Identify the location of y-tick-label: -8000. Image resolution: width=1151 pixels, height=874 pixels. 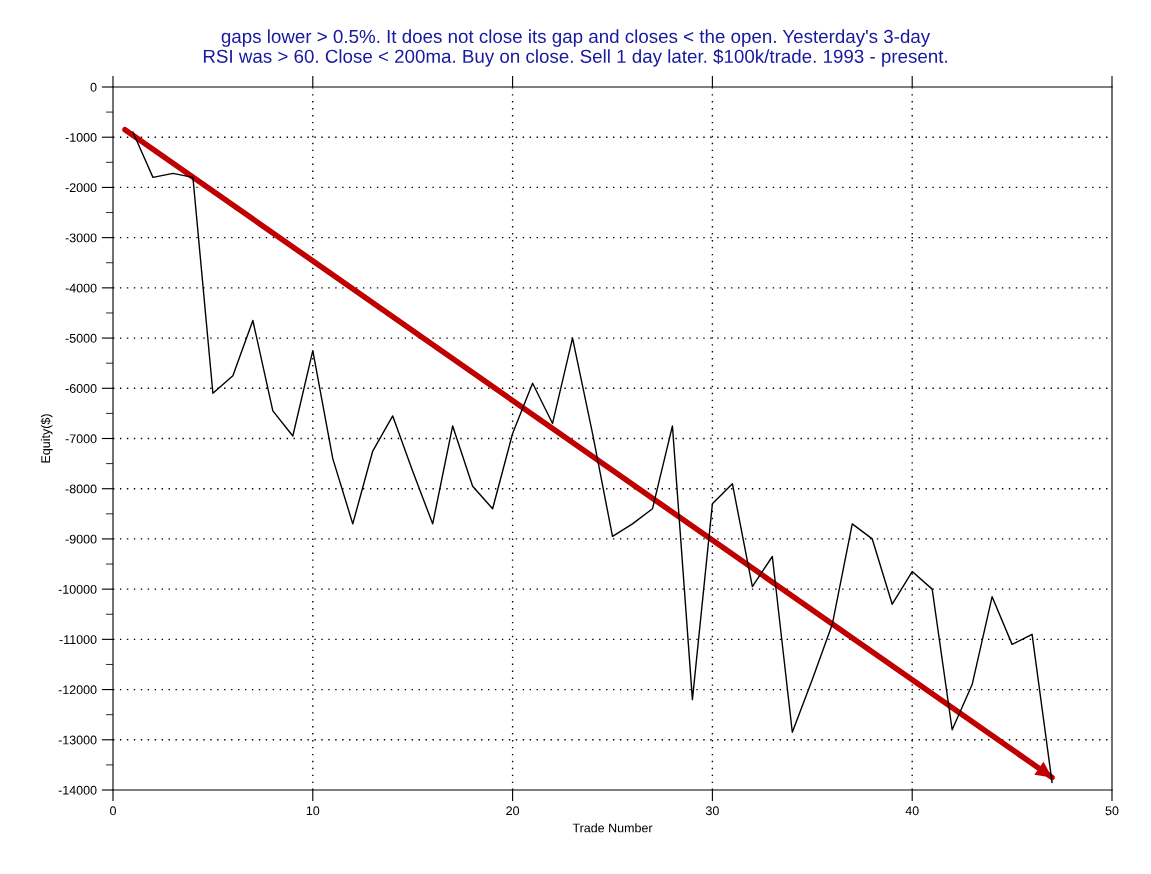
(81, 489).